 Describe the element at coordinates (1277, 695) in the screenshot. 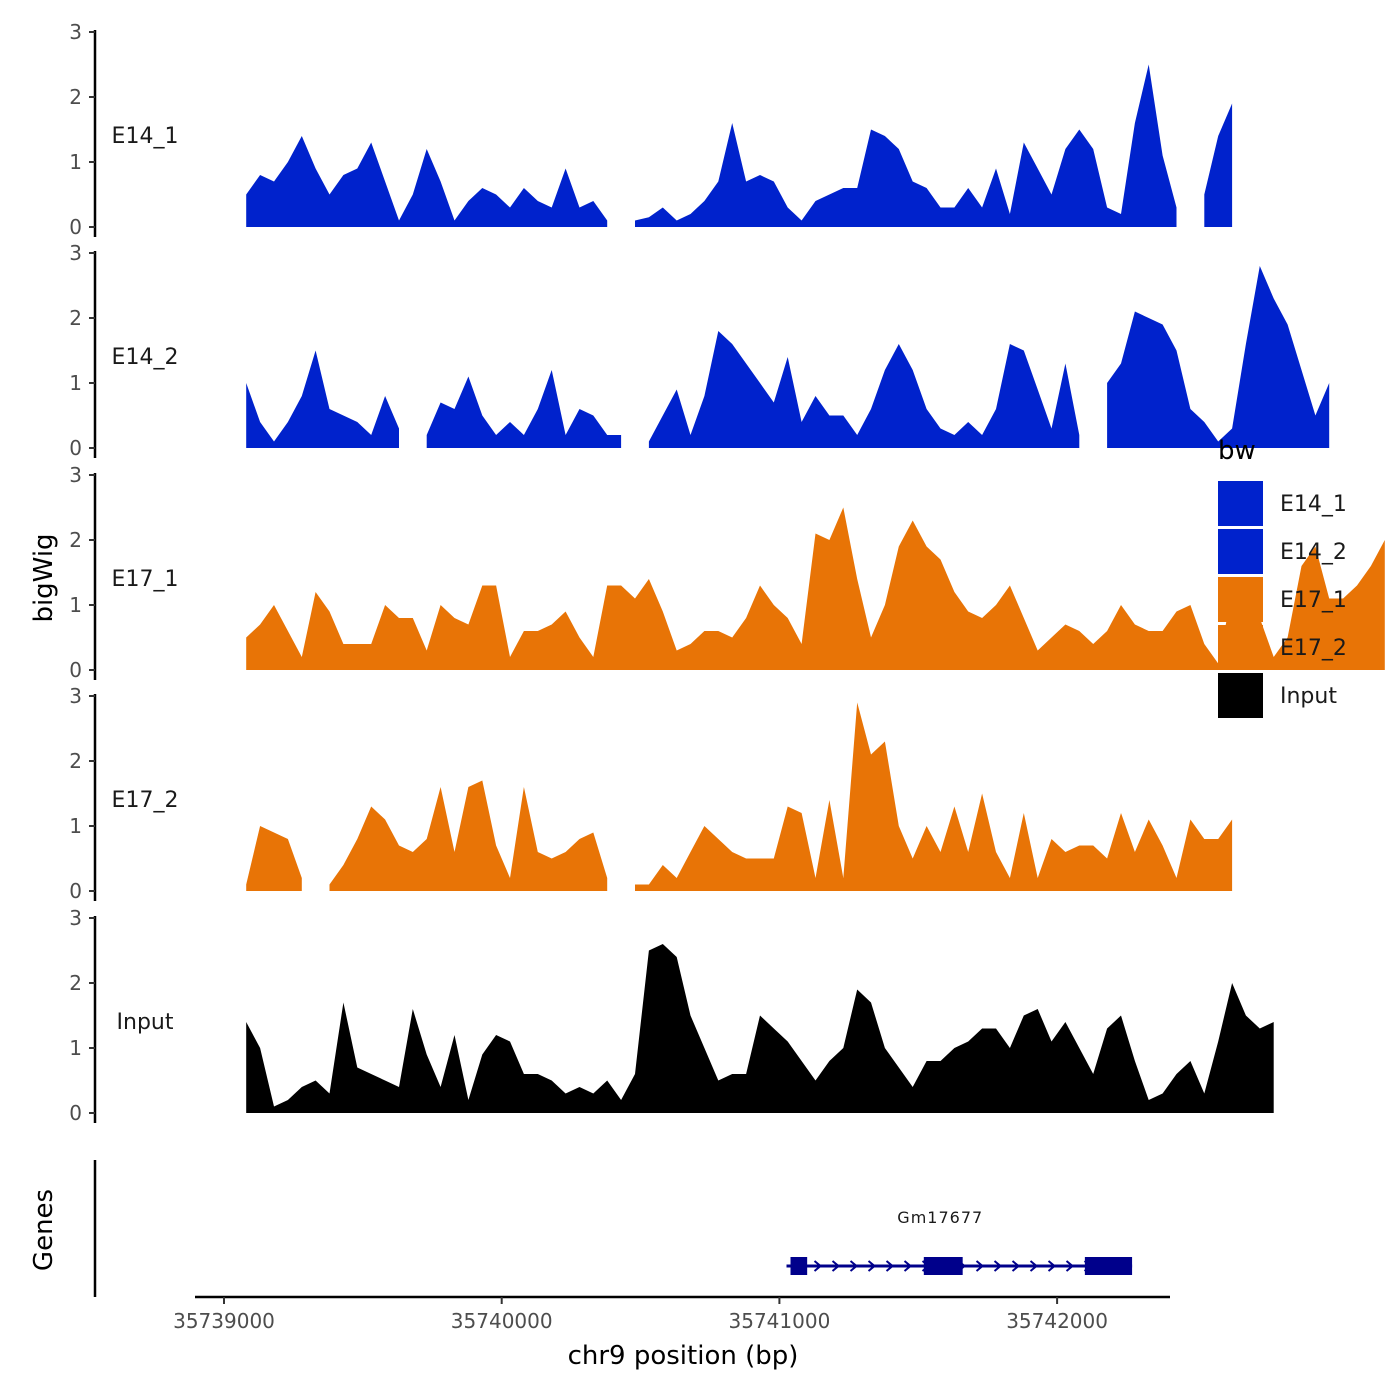

I see `legend-item-Input: Input` at that location.